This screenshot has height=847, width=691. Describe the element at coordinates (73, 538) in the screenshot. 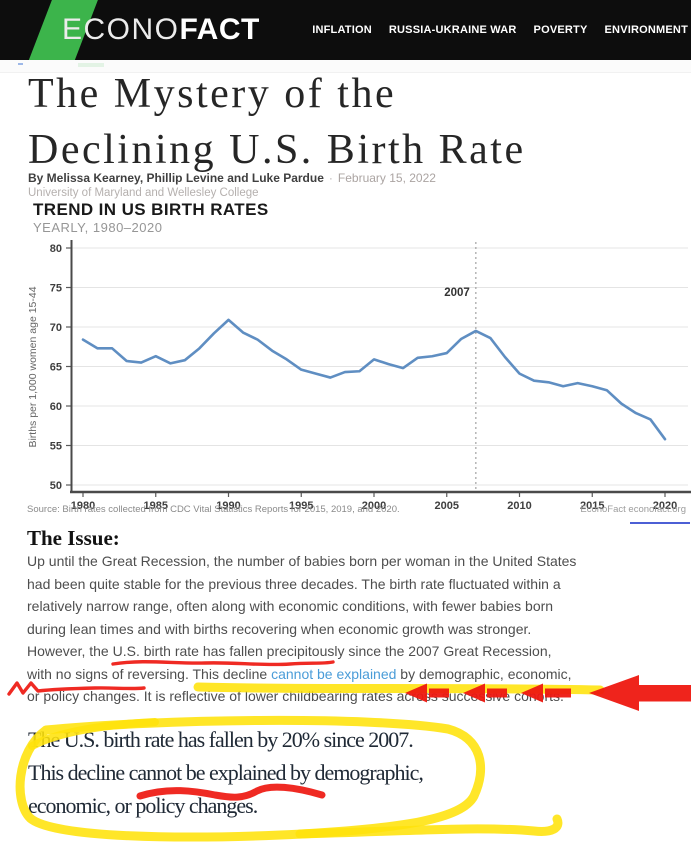

I see `issue-heading: The Issue:` at that location.